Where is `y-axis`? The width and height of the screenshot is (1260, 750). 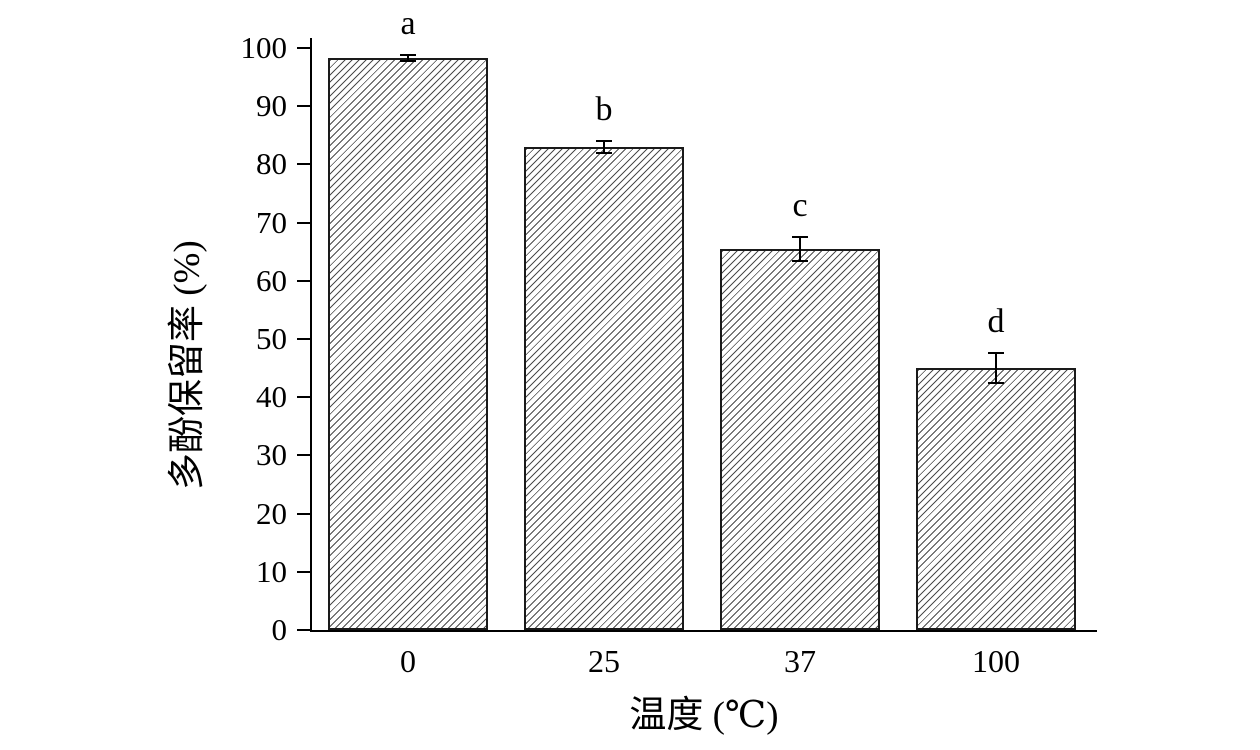
y-axis is located at coordinates (311, 335).